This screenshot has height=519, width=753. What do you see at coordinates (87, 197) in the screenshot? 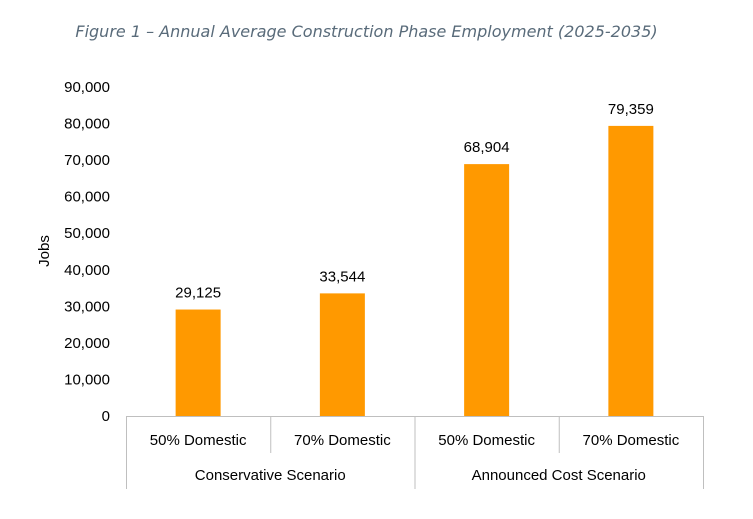
I see `y-tick-label: 60,000` at bounding box center [87, 197].